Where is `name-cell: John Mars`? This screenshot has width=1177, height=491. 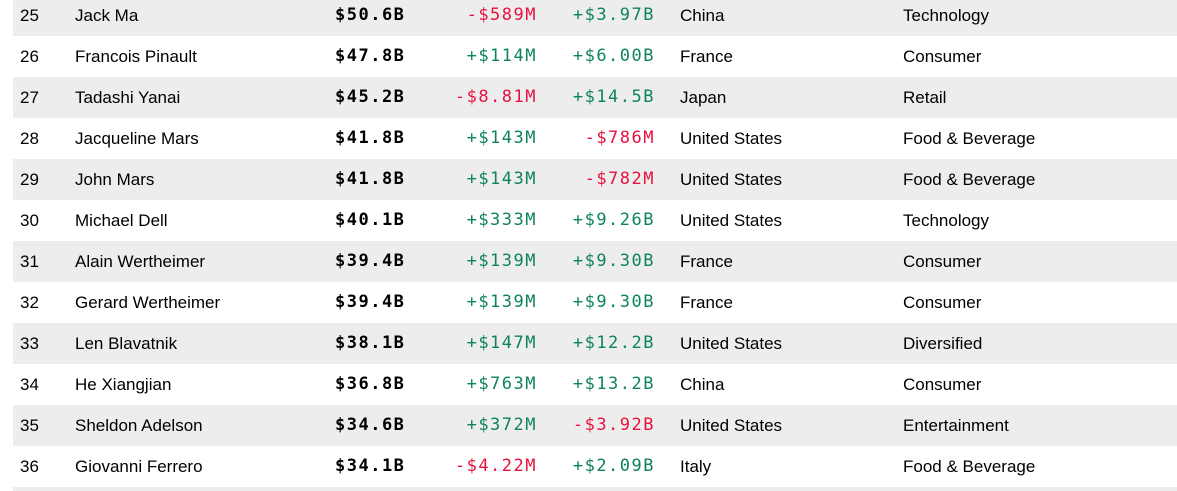
name-cell: John Mars is located at coordinates (115, 179).